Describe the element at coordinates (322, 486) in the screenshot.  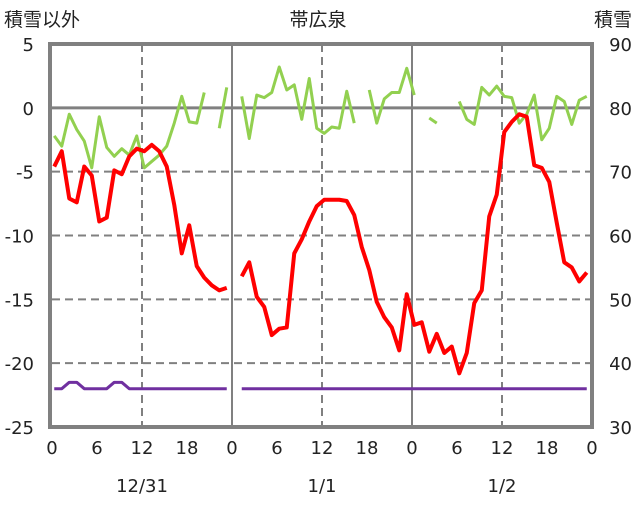
I see `date-label: 1/1` at that location.